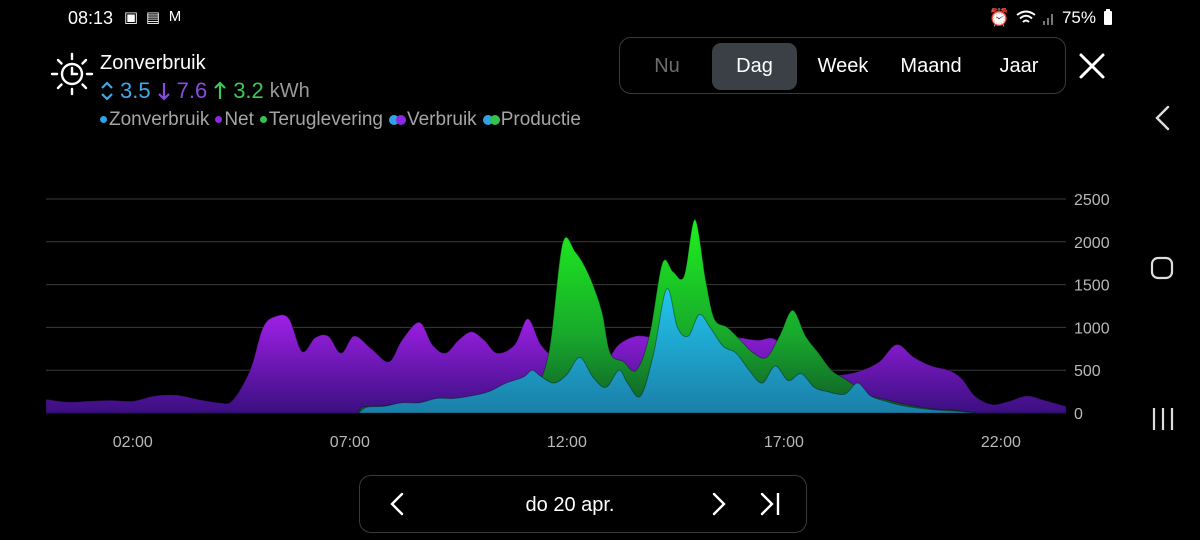 The width and height of the screenshot is (1200, 540). Describe the element at coordinates (219, 120) in the screenshot. I see `legend-dot-net` at that location.